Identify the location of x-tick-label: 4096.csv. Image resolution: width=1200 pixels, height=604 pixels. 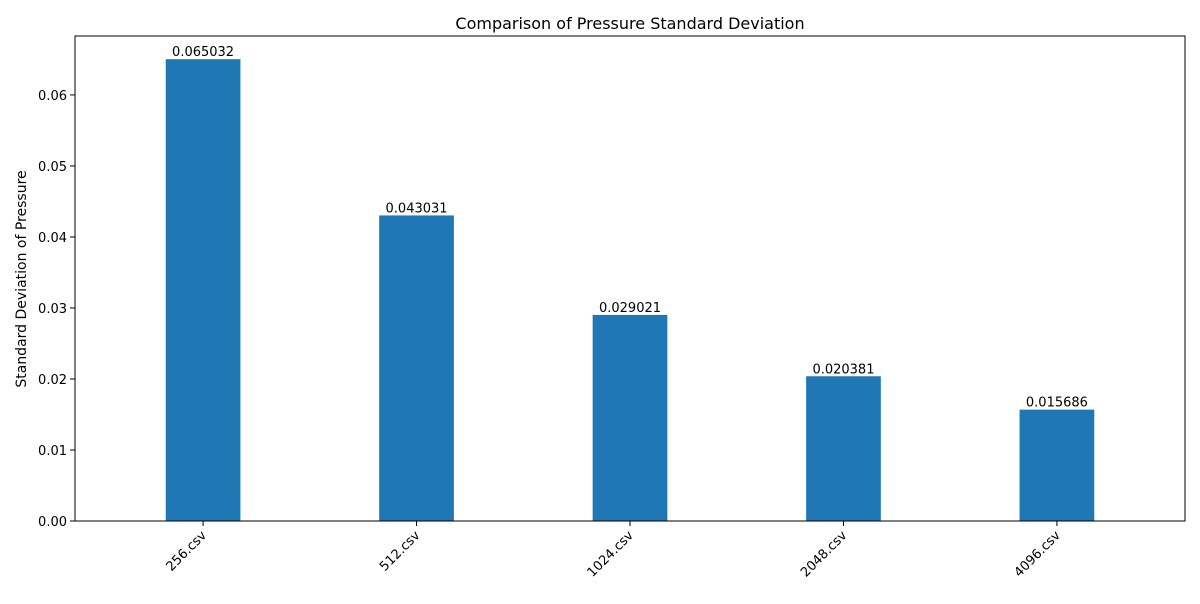
(1038, 554).